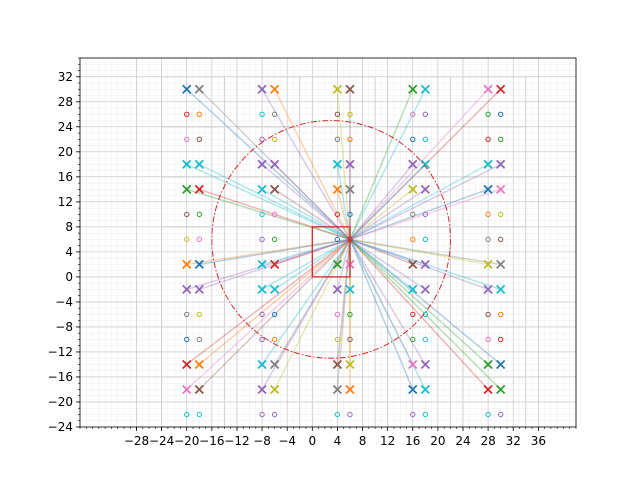  Describe the element at coordinates (437, 441) in the screenshot. I see `x-tick-label: 20` at that location.